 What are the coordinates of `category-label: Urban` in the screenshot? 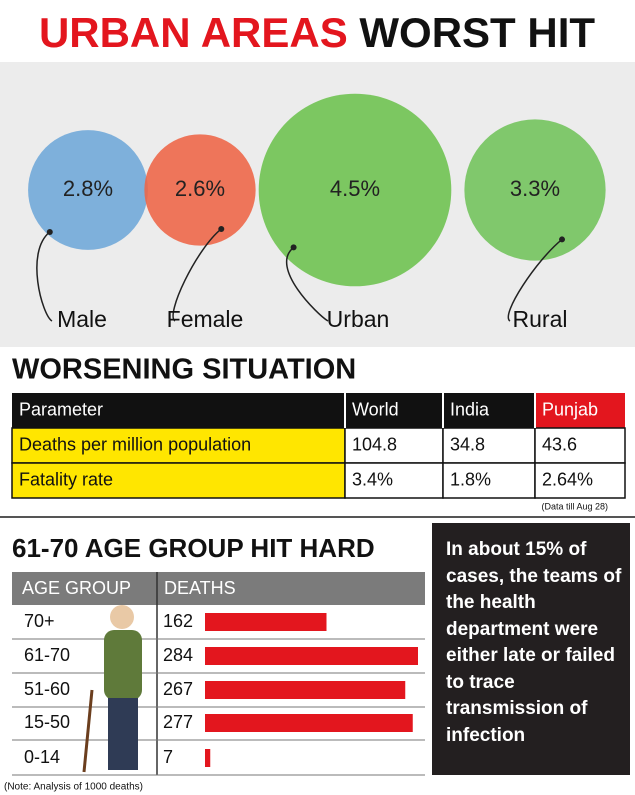 It's located at (358, 319).